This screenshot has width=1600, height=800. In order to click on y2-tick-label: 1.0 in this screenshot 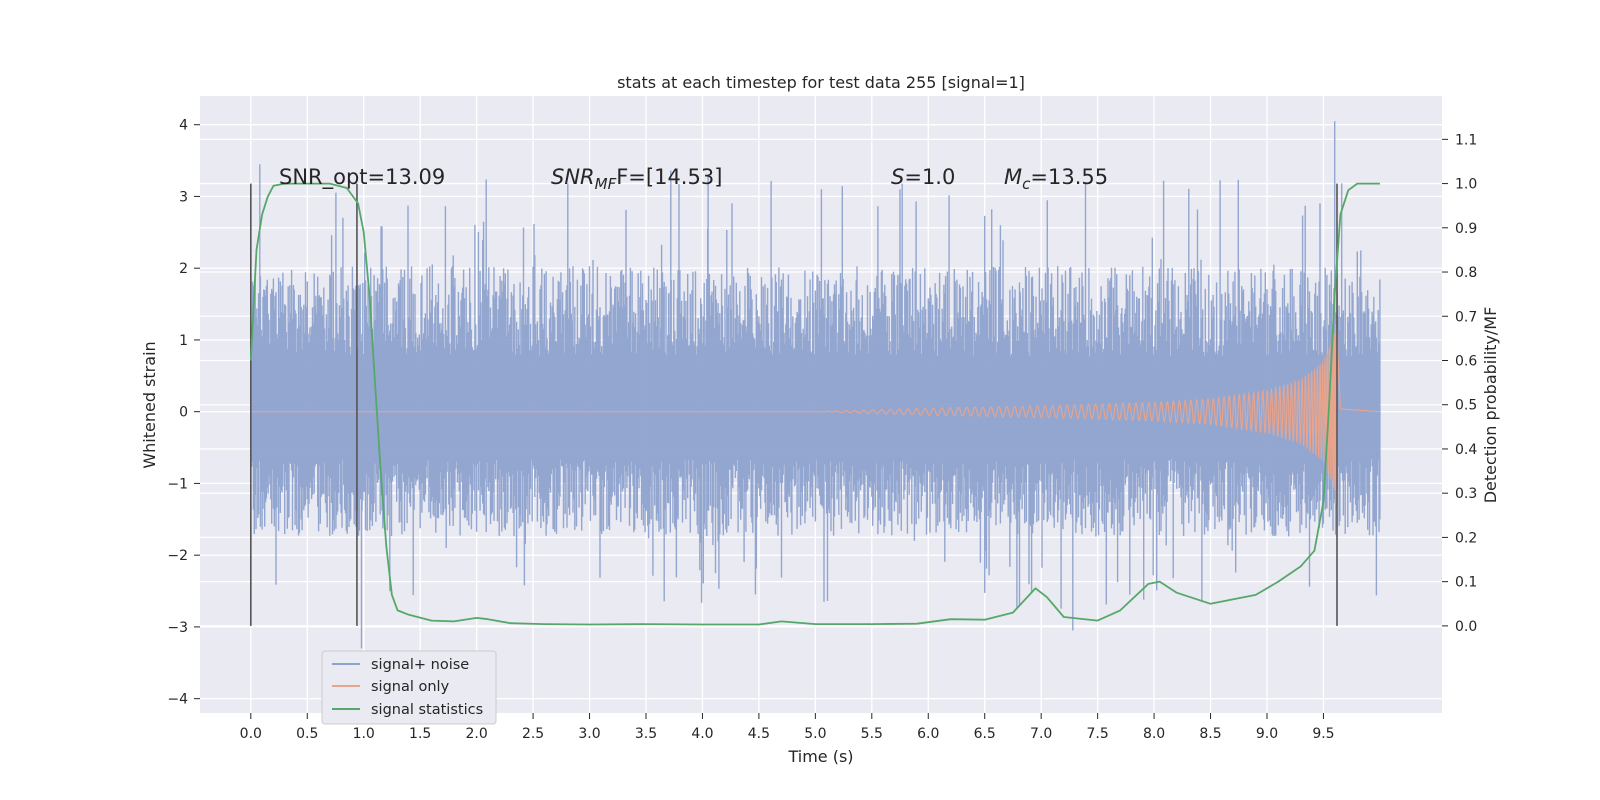, I will do `click(1466, 185)`.